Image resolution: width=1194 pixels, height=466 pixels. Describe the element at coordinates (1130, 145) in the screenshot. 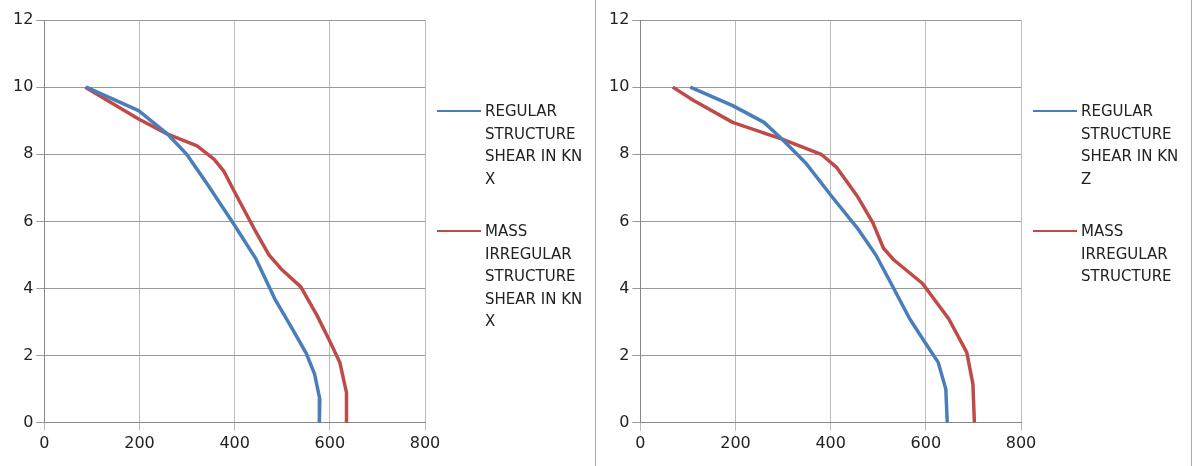

I see `legend-label: REGULAR STRUCTURE SHEAR IN KN Z` at that location.